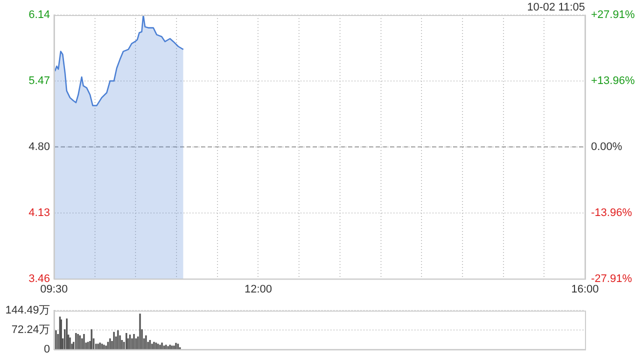 The width and height of the screenshot is (640, 360). Describe the element at coordinates (611, 212) in the screenshot. I see `y2-tick-label: -13.96%` at that location.